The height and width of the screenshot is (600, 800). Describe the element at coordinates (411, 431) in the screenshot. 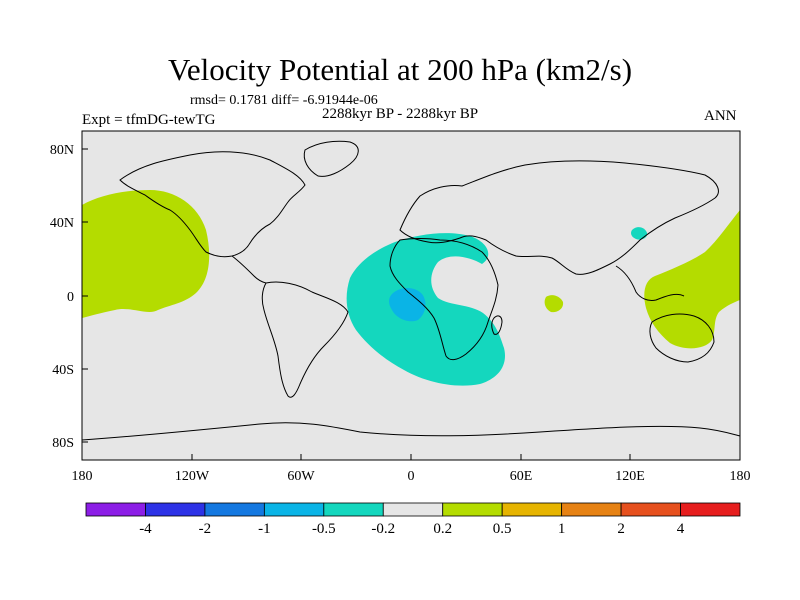

I see `antarctica-coast` at that location.